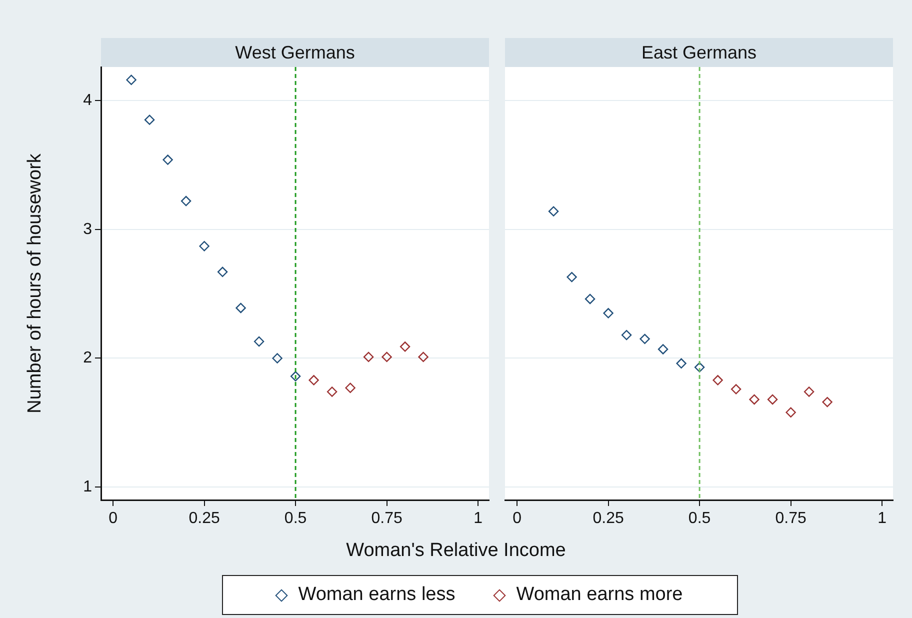 The height and width of the screenshot is (618, 912). I want to click on legend-label: Woman earns more, so click(599, 595).